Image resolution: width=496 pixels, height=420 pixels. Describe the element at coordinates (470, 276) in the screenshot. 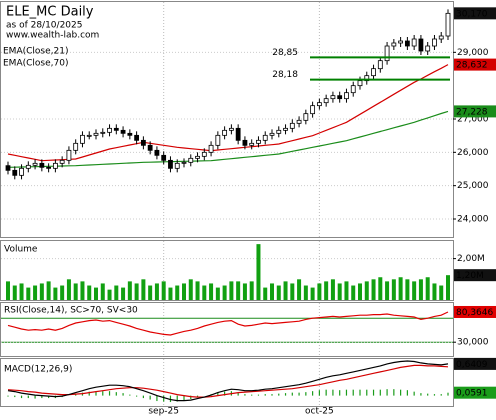

I see `value-label: 1,20M` at that location.